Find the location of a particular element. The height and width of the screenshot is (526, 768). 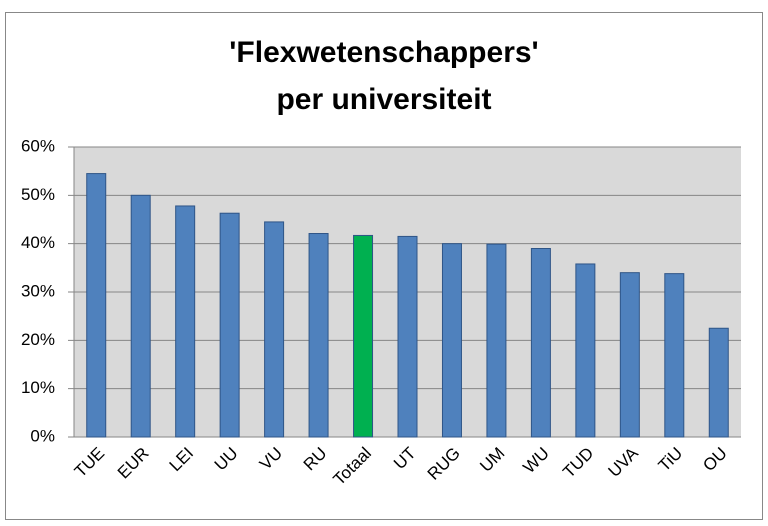

chart-title: 'Flexwetenschappers' is located at coordinates (383, 52).